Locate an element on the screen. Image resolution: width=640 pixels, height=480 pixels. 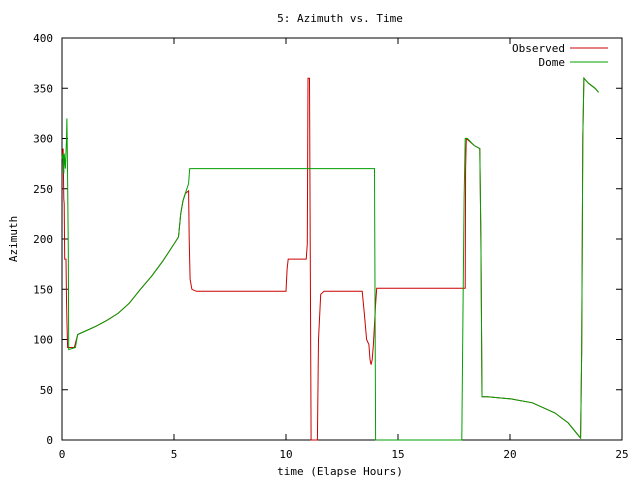
y-tick-label: 300 is located at coordinates (43, 139).